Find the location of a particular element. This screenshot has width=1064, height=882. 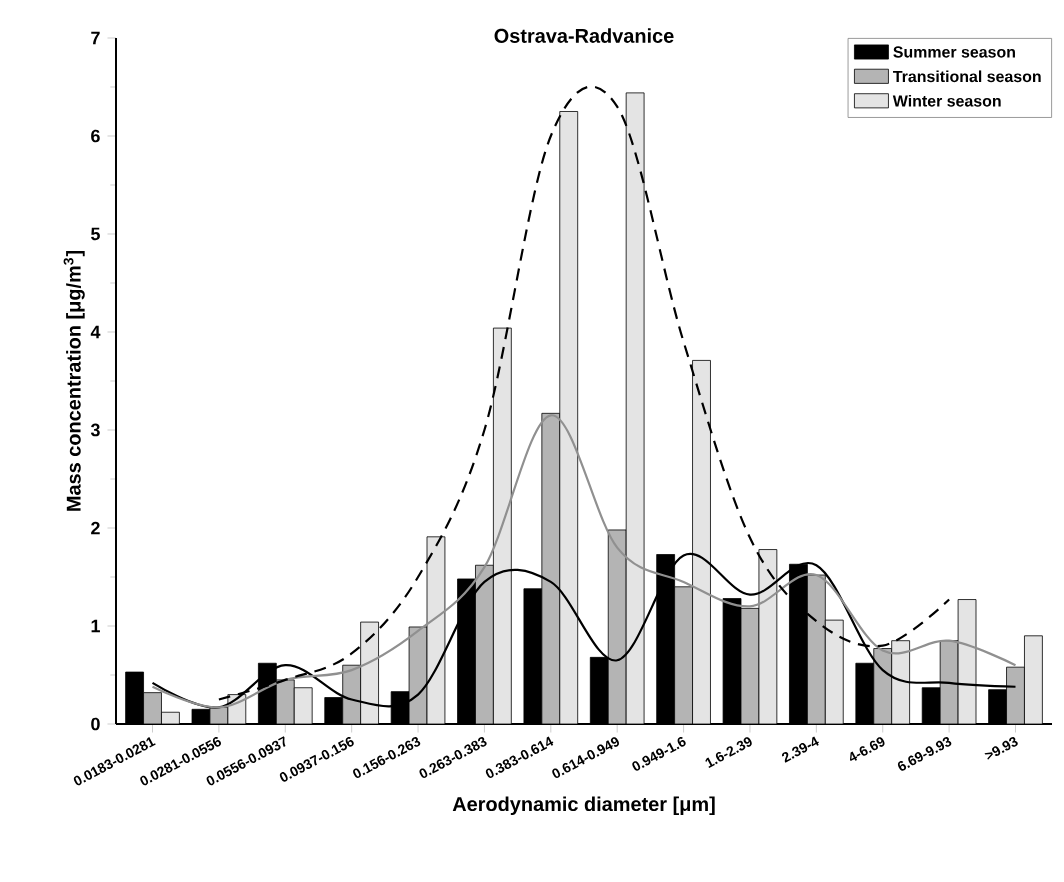

y-tick-label: 7 is located at coordinates (95, 38).